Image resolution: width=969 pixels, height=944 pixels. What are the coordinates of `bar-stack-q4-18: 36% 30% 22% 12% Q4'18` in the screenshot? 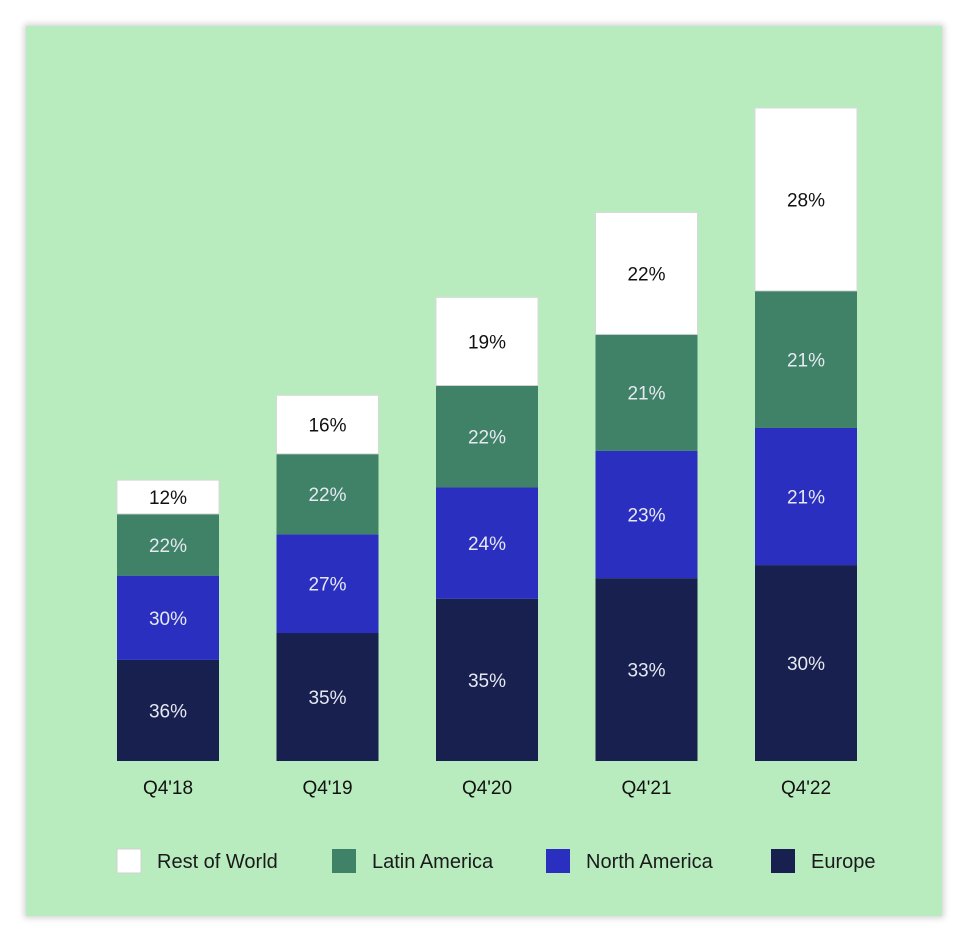 It's located at (168, 639).